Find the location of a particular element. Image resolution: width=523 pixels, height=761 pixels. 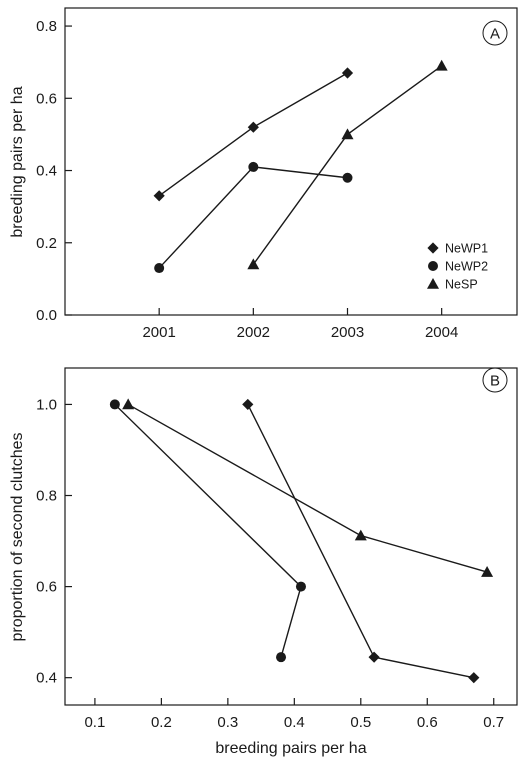

legend-marker-newp1 is located at coordinates (433, 248).